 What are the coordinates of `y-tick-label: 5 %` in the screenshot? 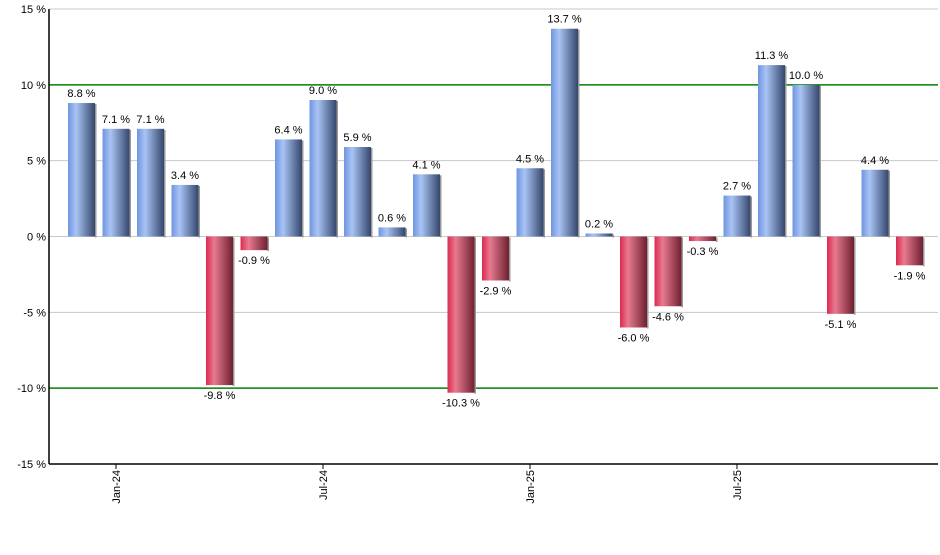 It's located at (36, 162).